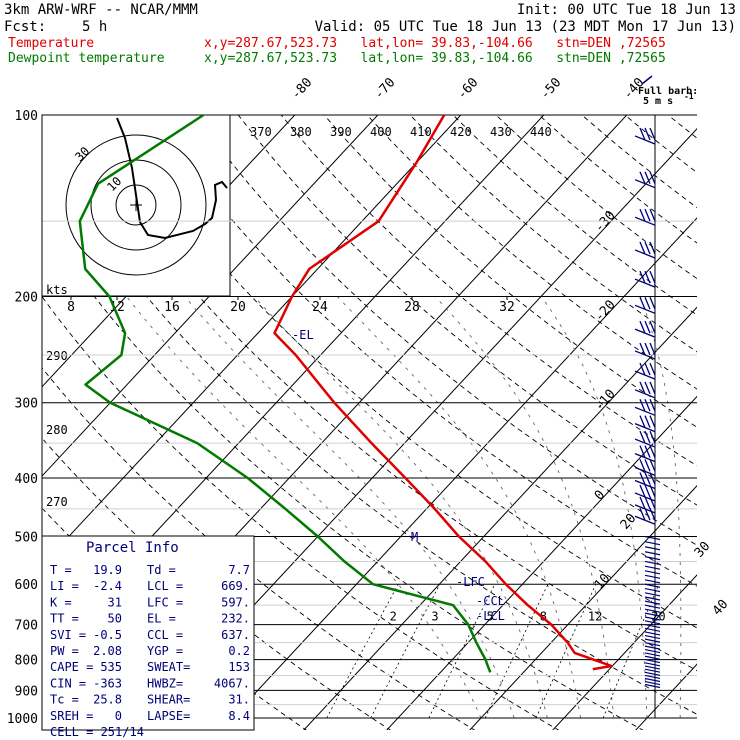 This screenshot has height=740, width=740. Describe the element at coordinates (22, 719) in the screenshot. I see `pressure-tick-label: 1000` at that location.